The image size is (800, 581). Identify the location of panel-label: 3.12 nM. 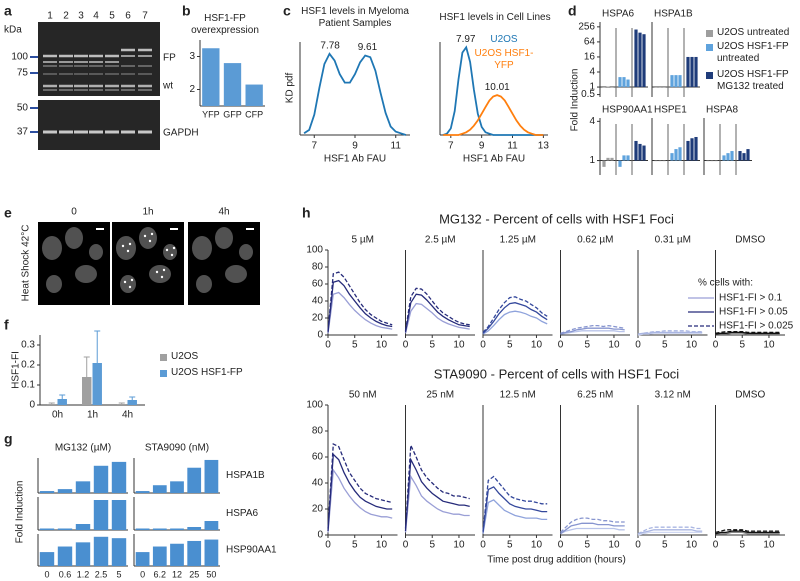
(673, 395).